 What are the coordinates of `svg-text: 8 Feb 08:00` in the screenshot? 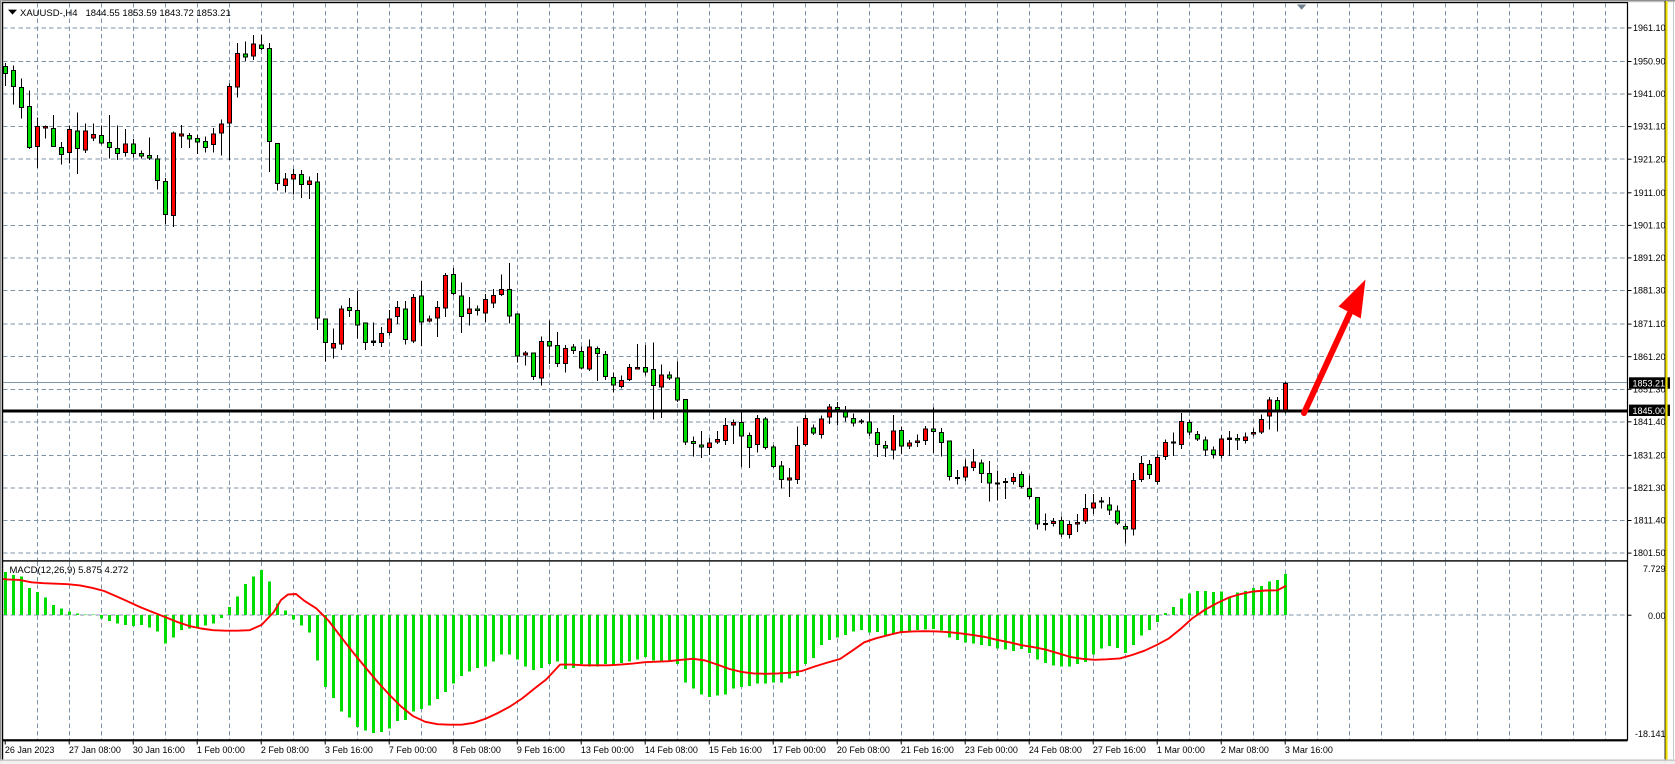 It's located at (477, 750).